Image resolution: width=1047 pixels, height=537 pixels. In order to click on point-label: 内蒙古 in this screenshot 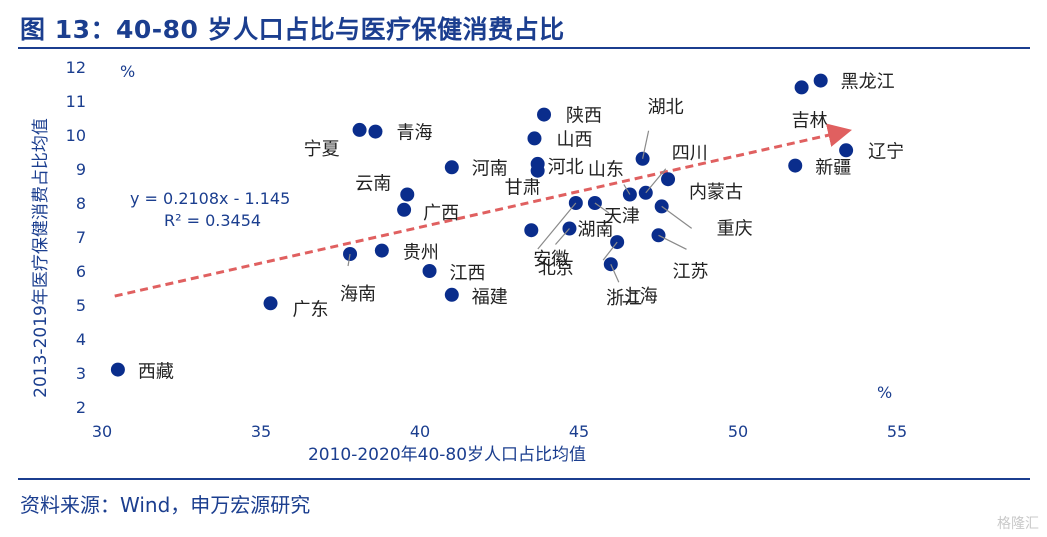, I will do `click(716, 192)`.